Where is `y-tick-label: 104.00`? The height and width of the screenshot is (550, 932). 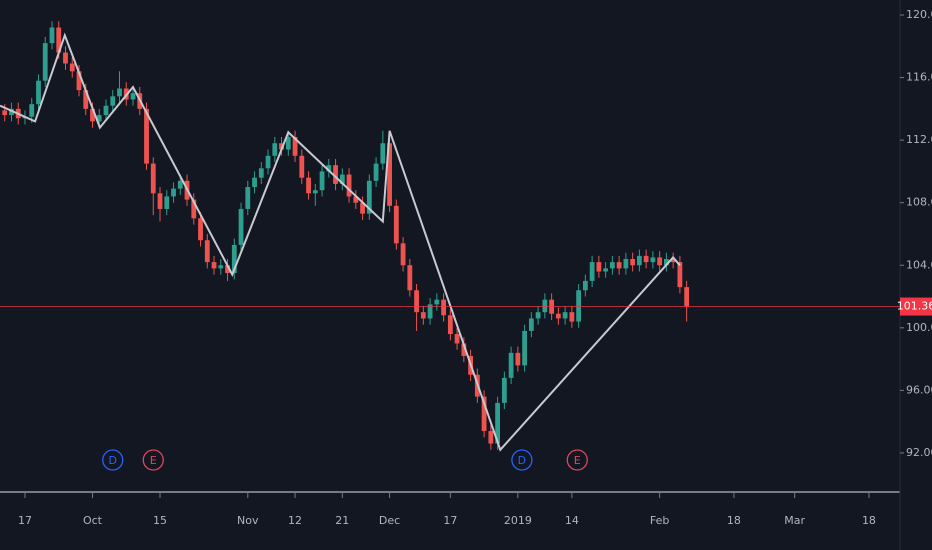
y-tick-label: 104.00 is located at coordinates (919, 264).